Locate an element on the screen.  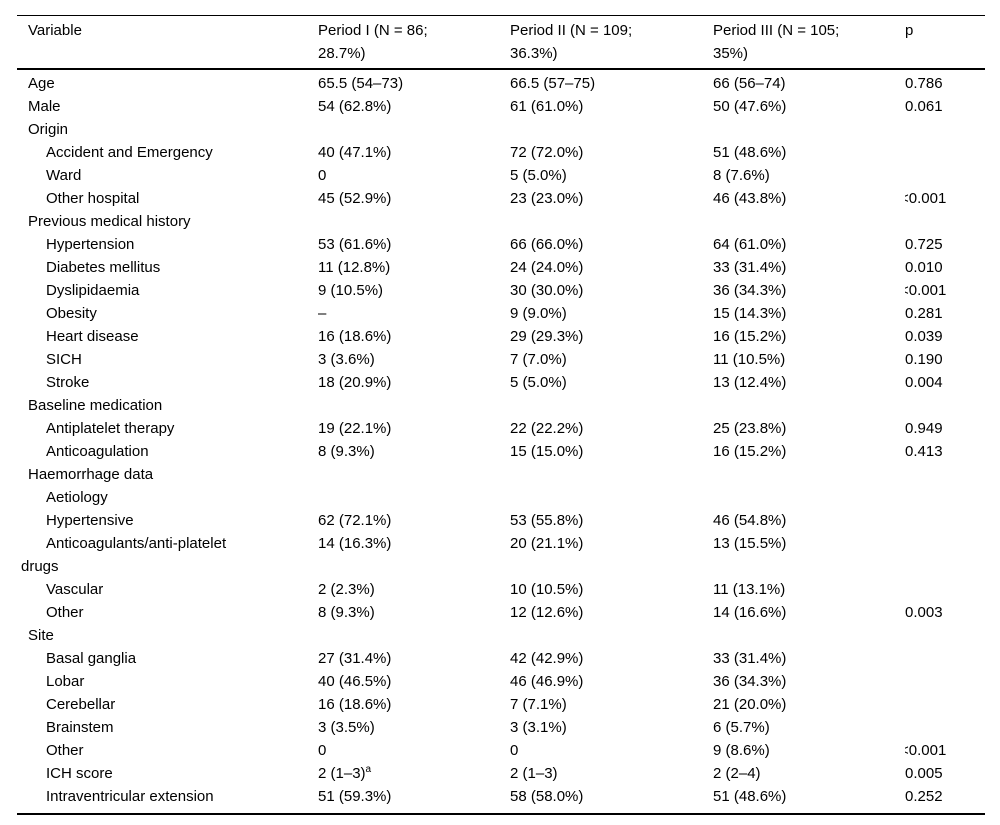
period3-value-text: 11 (13.1%) is located at coordinates (749, 589).